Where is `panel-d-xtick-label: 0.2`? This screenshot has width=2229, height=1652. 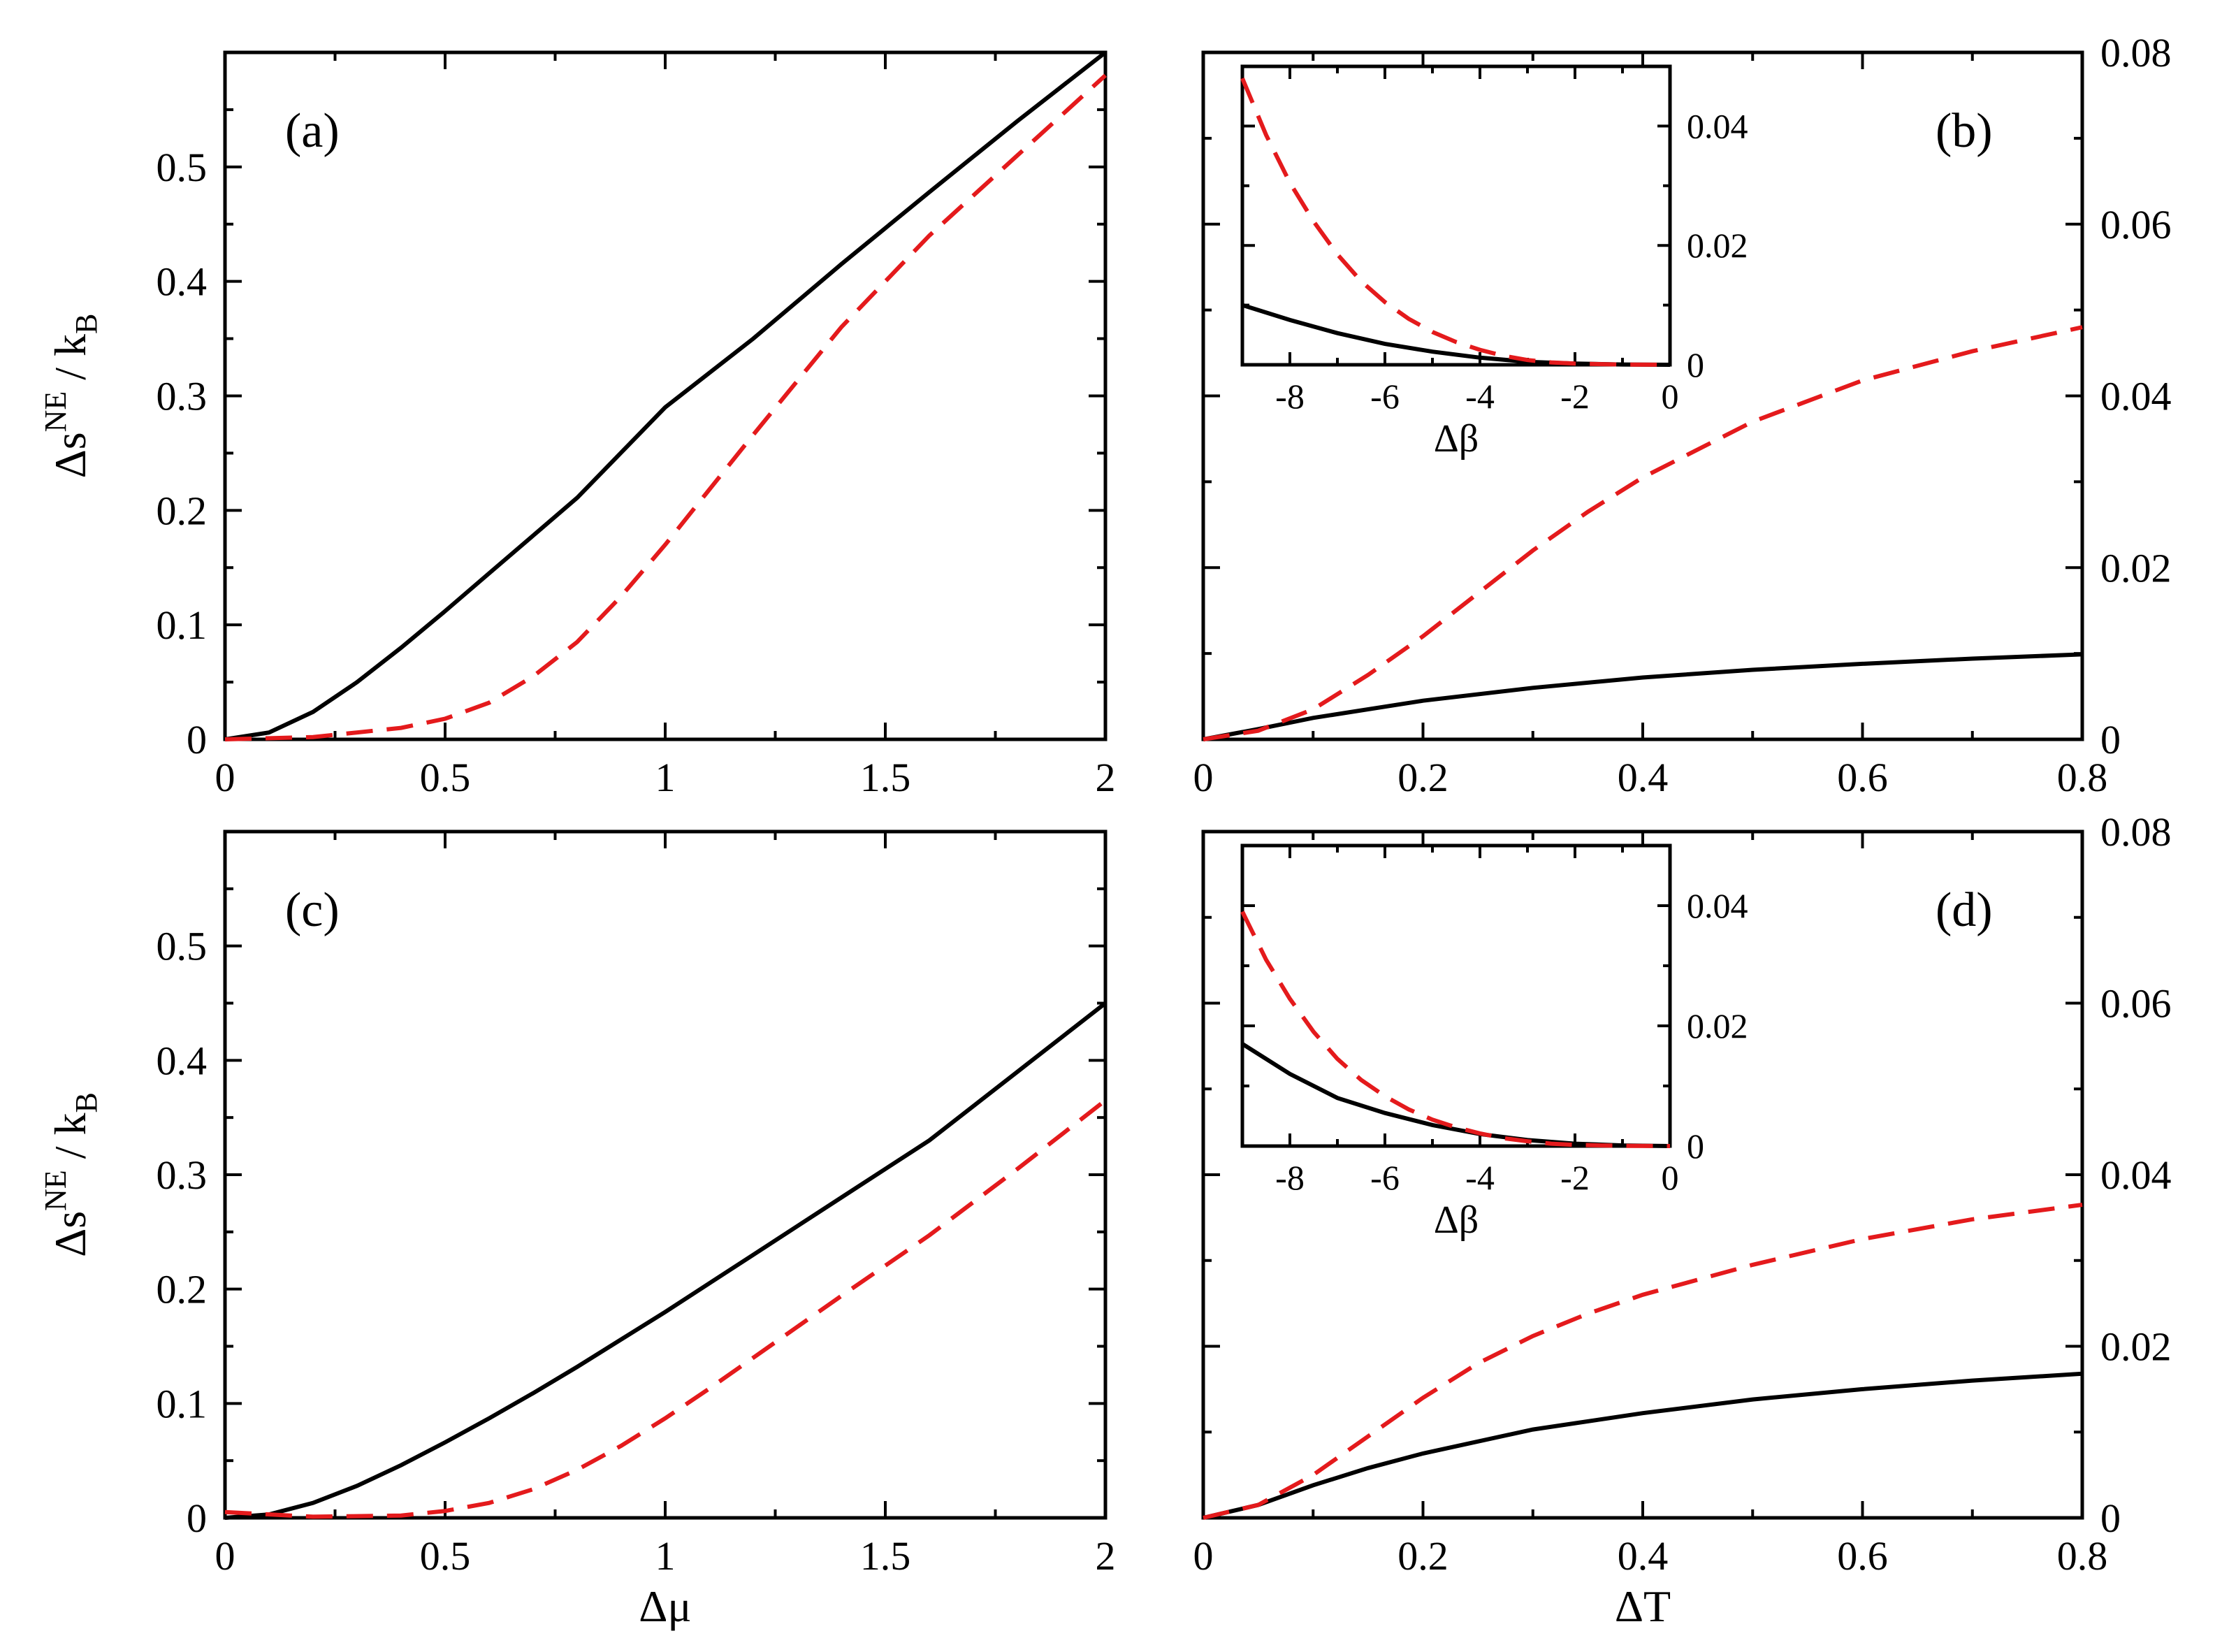 panel-d-xtick-label: 0.2 is located at coordinates (1423, 1556).